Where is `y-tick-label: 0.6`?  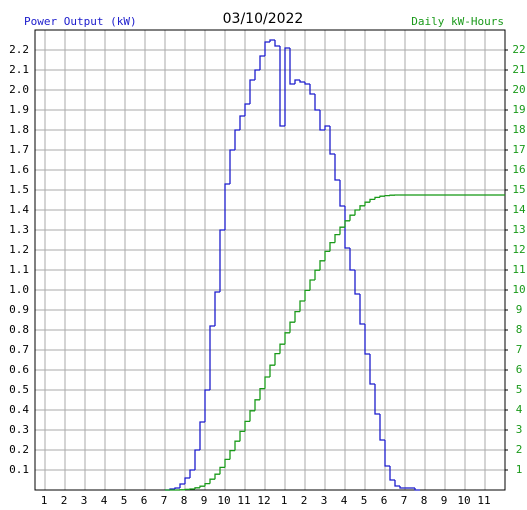
y-tick-label: 0.6 is located at coordinates (19, 369).